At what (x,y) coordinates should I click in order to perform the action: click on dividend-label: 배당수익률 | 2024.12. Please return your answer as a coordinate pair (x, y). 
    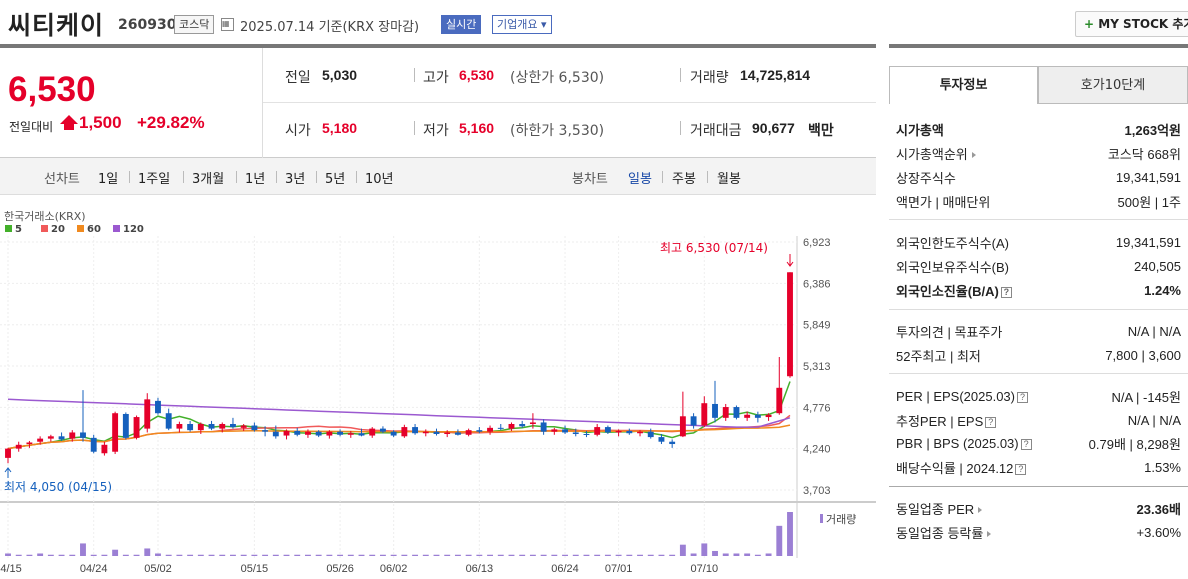
    Looking at the image, I should click on (955, 468).